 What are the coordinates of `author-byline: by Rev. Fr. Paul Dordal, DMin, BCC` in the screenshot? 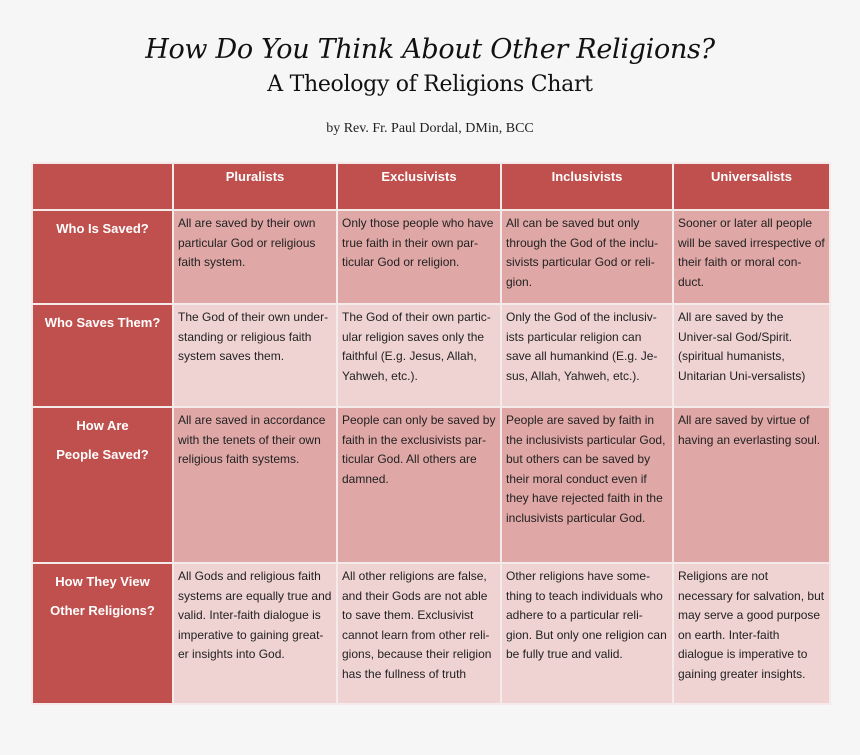 It's located at (430, 128).